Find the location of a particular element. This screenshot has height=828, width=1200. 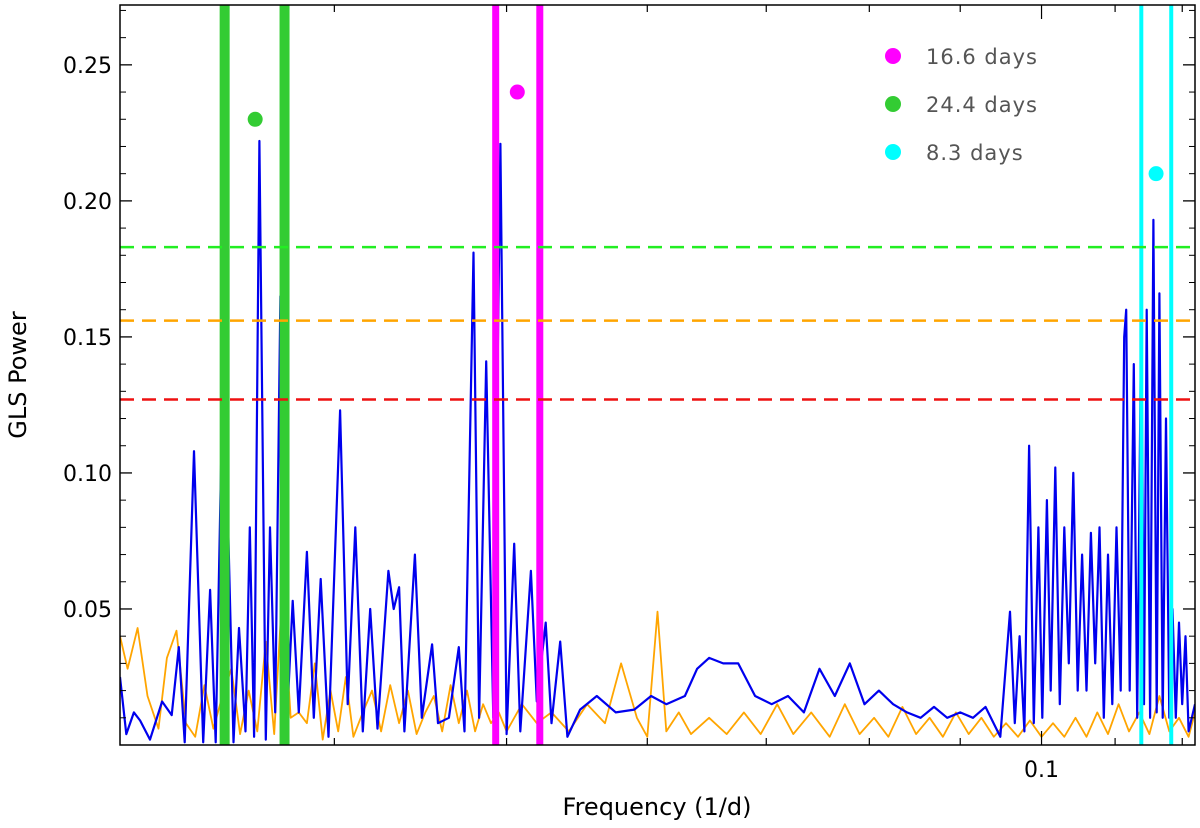

y-tick-label: 0.05 is located at coordinates (87, 610).